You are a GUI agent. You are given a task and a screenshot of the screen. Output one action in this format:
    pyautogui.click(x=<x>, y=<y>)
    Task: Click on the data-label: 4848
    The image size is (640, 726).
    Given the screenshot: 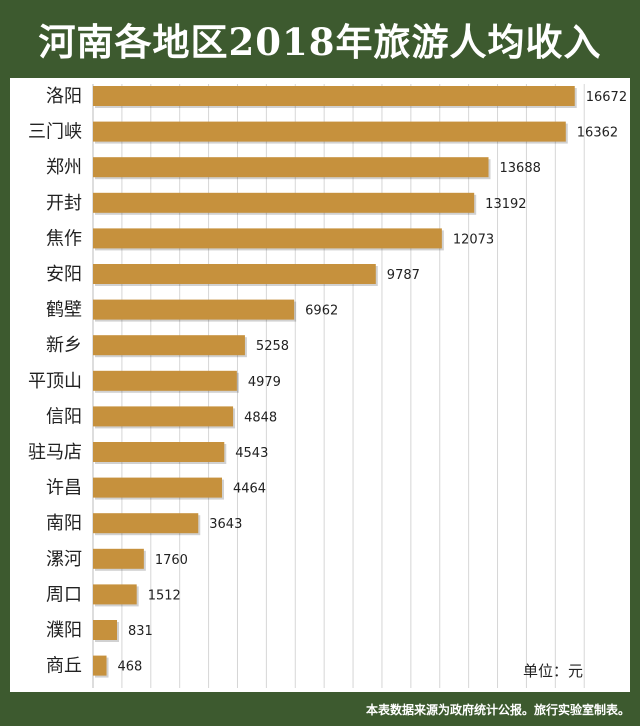 What is the action you would take?
    pyautogui.click(x=260, y=417)
    